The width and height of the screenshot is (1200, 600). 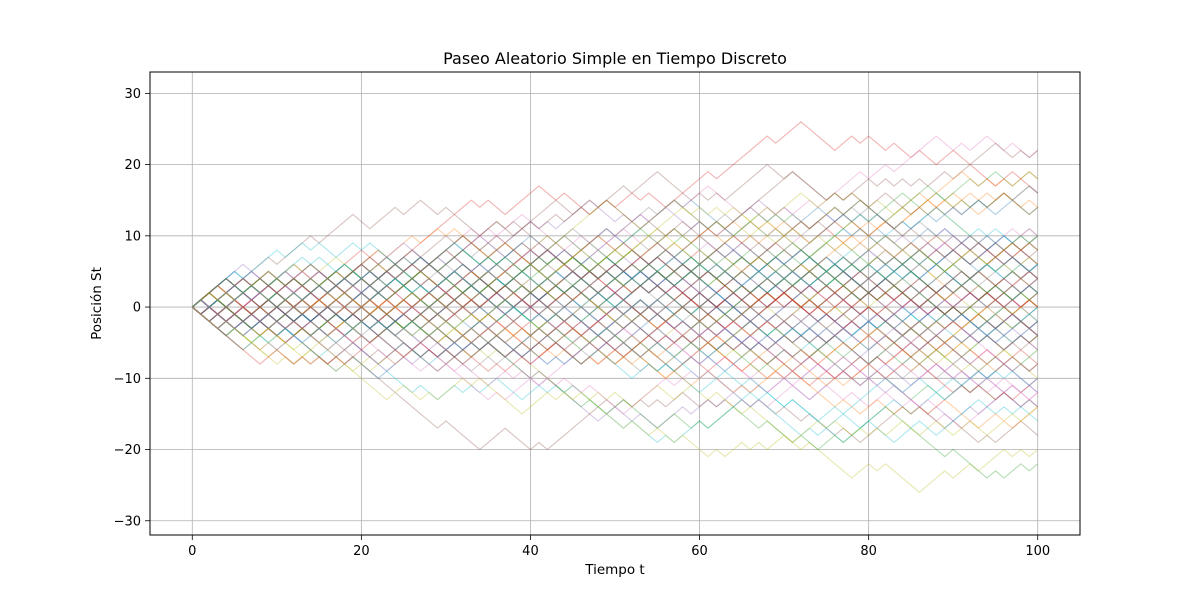 I want to click on y-tick-label: 20, so click(x=132, y=165).